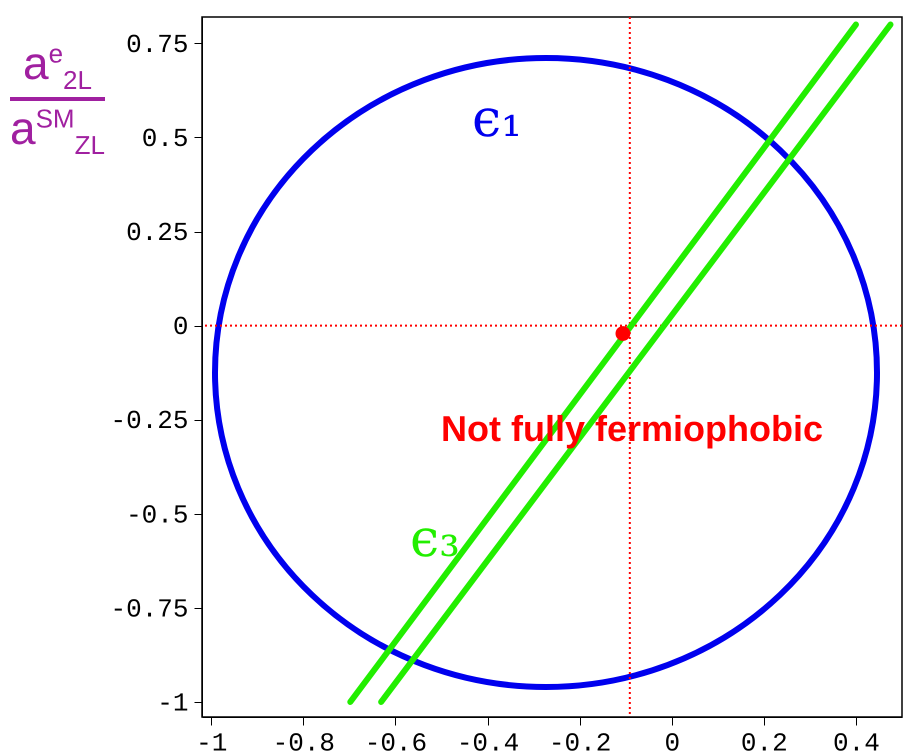 This screenshot has height=753, width=904. I want to click on annotation: ϵ₁, so click(497, 119).